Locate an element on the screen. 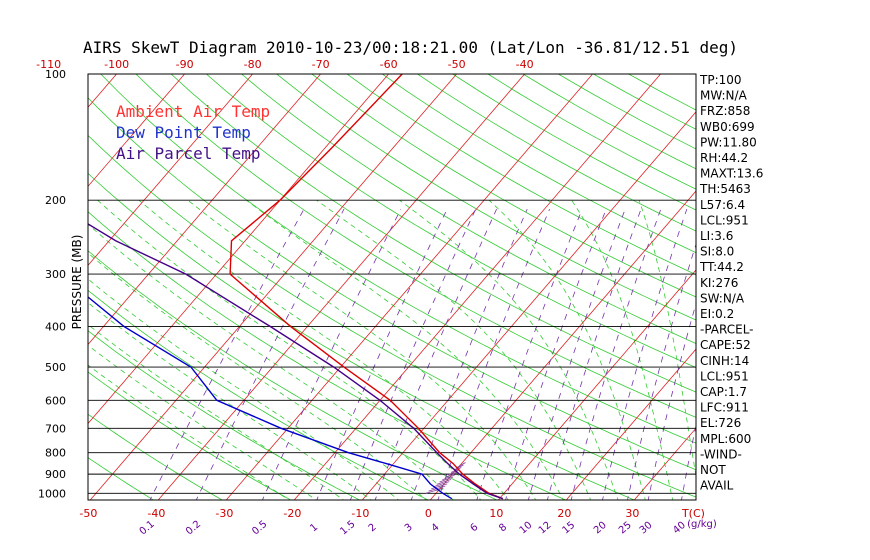  legend-entry: Dew Point Temp is located at coordinates (183, 132).